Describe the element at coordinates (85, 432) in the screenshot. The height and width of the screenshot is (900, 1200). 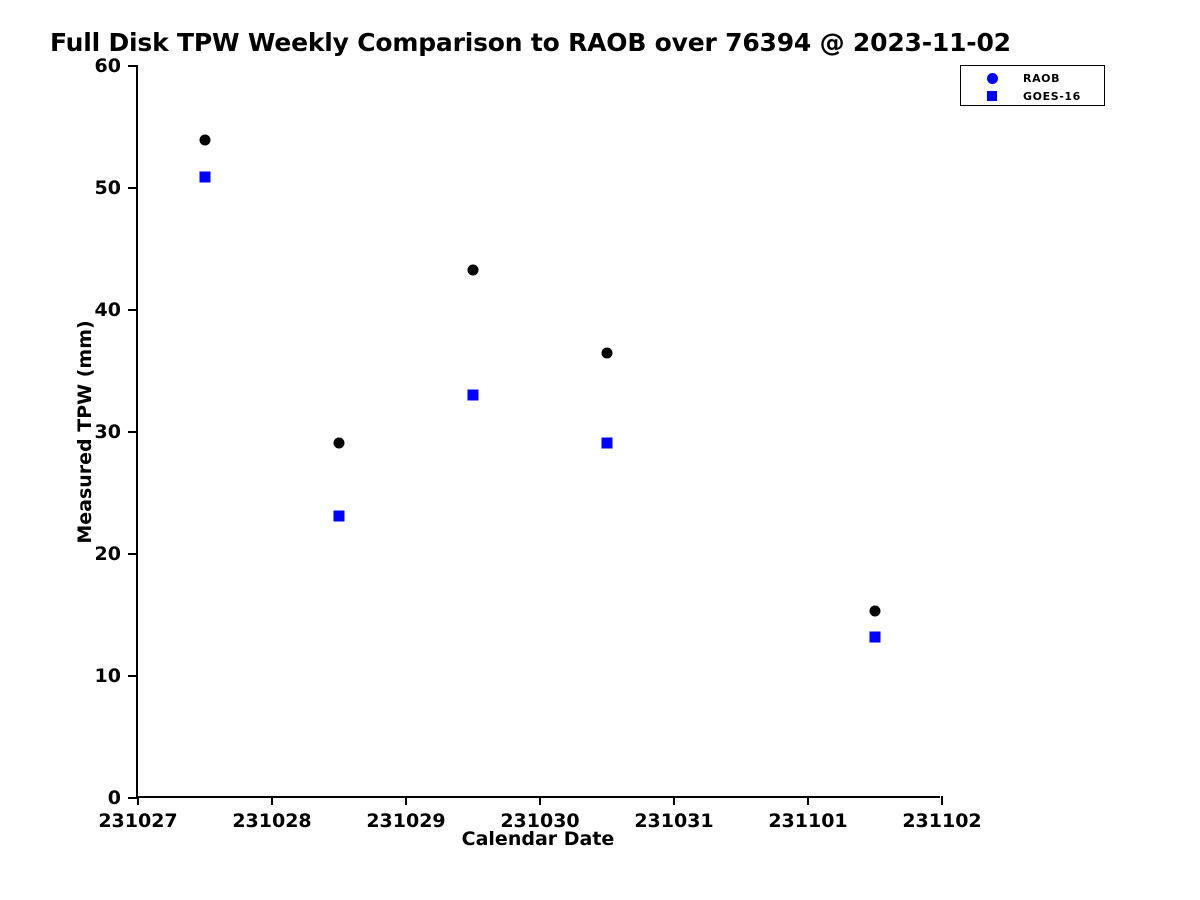
I see `y-axis-label: Measured TPW (mm)` at that location.